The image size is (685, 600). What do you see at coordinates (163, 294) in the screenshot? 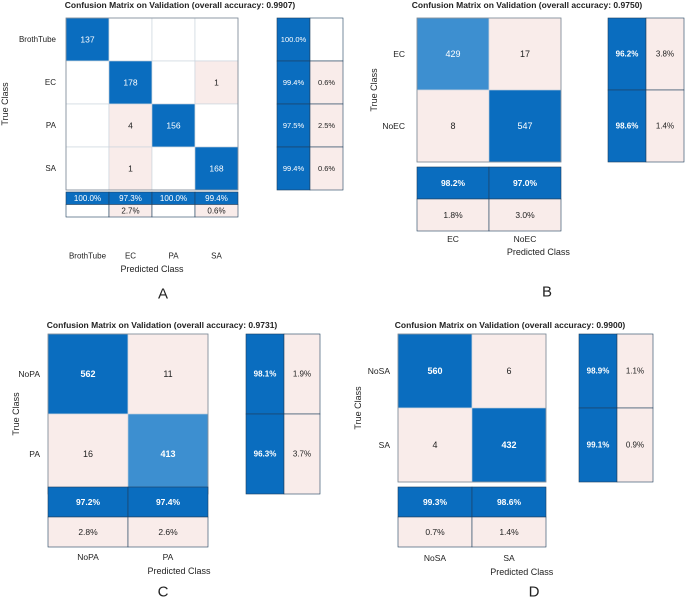
I see `panel-letter: A` at bounding box center [163, 294].